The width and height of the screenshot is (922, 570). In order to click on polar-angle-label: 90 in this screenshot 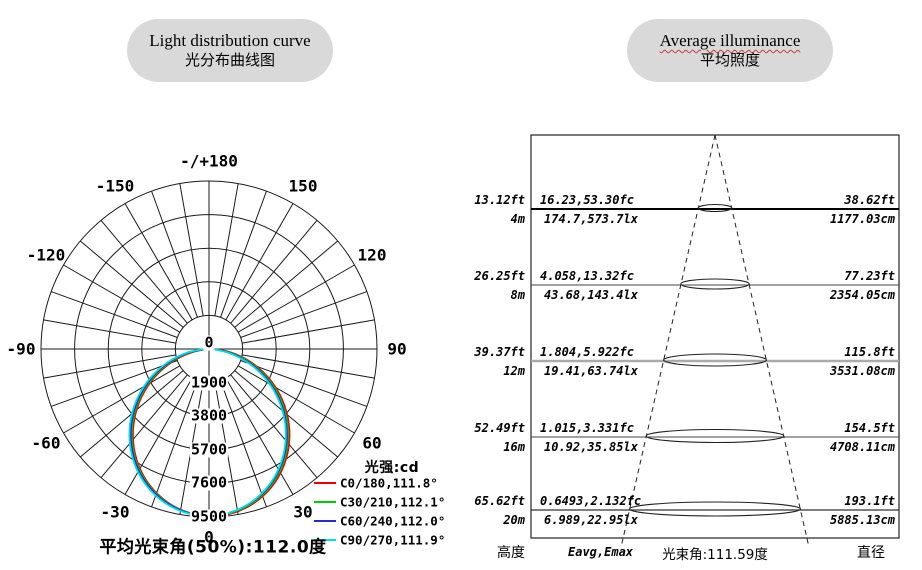, I will do `click(397, 349)`.